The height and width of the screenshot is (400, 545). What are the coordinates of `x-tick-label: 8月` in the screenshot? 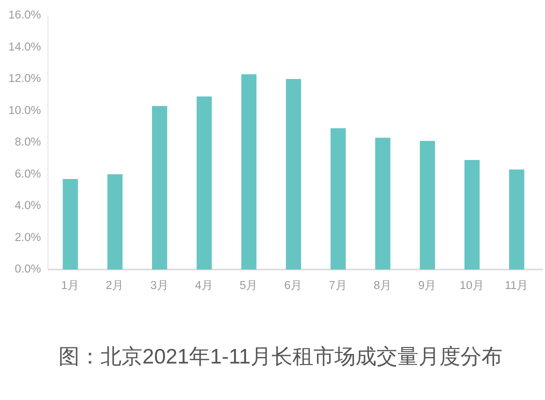 It's located at (383, 285).